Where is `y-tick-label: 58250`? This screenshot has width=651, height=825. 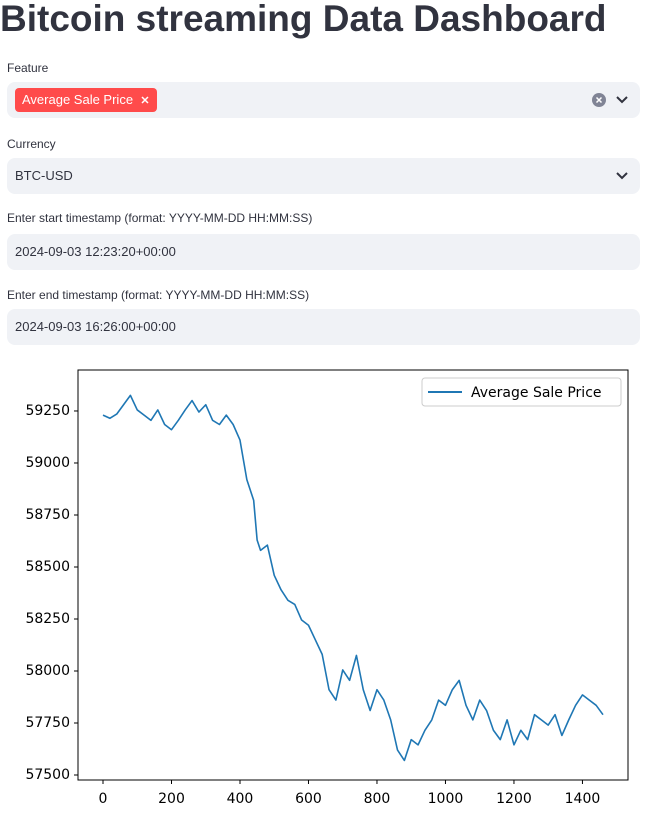 y-tick-label: 58250 is located at coordinates (47, 619).